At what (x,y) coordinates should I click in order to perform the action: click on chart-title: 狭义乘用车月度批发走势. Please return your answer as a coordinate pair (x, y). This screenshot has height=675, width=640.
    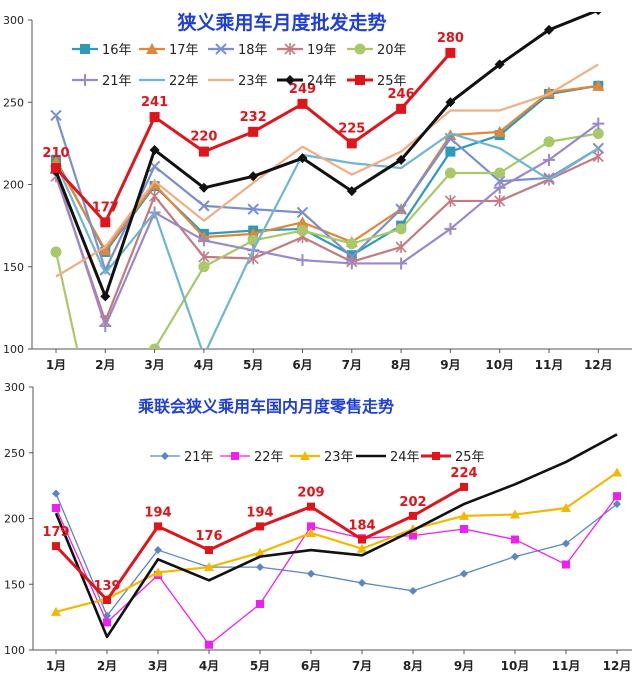
    Looking at the image, I should click on (281, 22).